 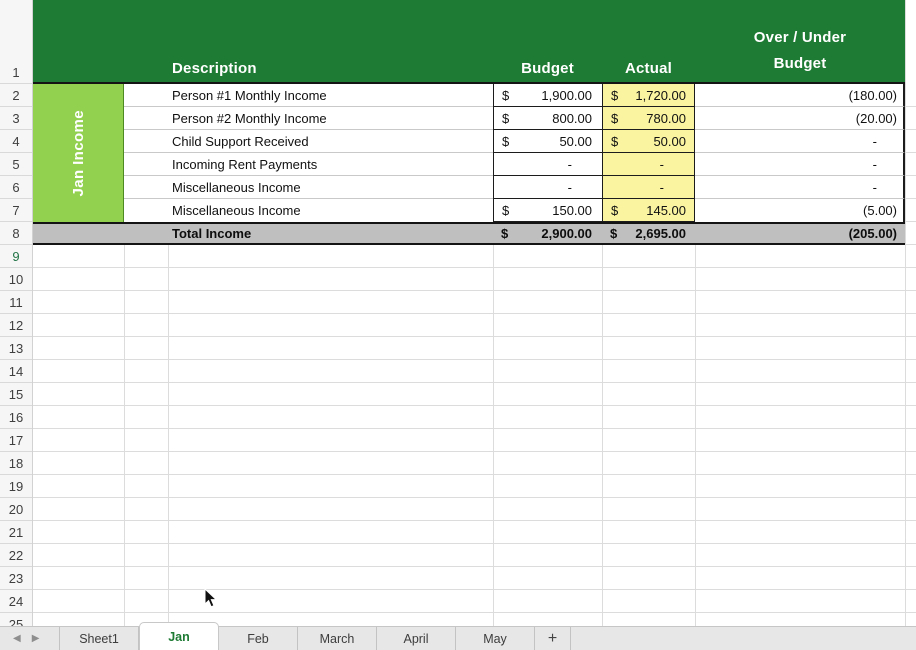 I want to click on section-label-jan-income: Jan Income, so click(x=78, y=153).